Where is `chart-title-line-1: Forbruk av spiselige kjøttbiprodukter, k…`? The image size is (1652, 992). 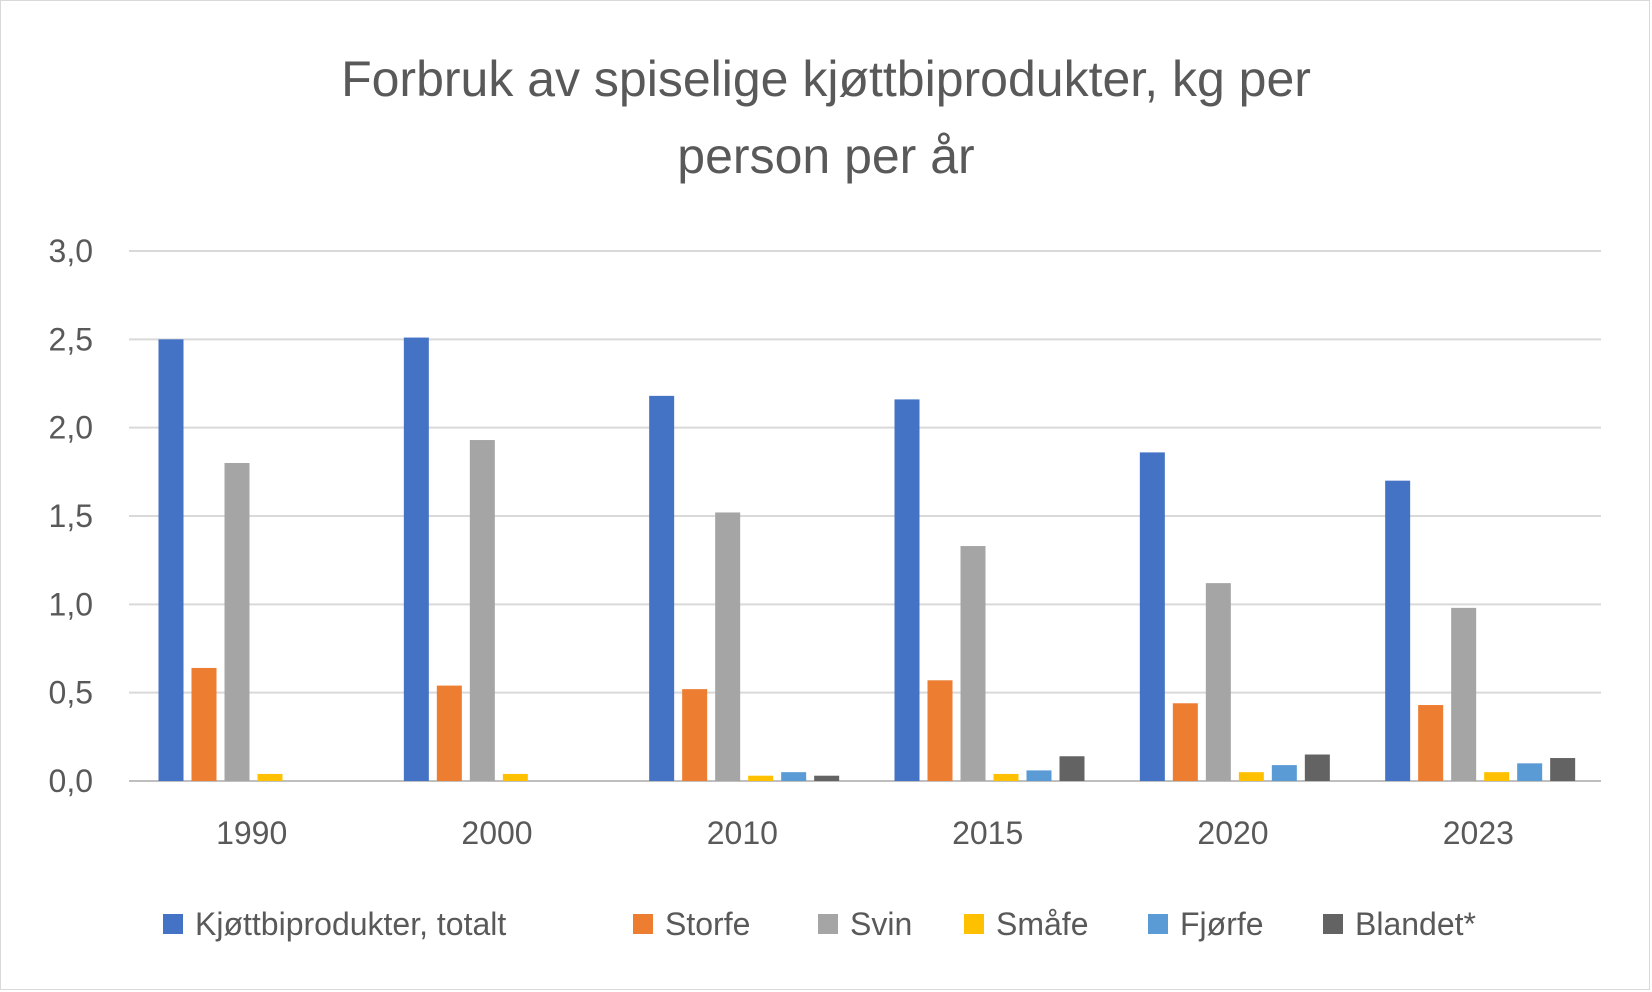 chart-title-line-1: Forbruk av spiselige kjøttbiprodukter, k… is located at coordinates (826, 79).